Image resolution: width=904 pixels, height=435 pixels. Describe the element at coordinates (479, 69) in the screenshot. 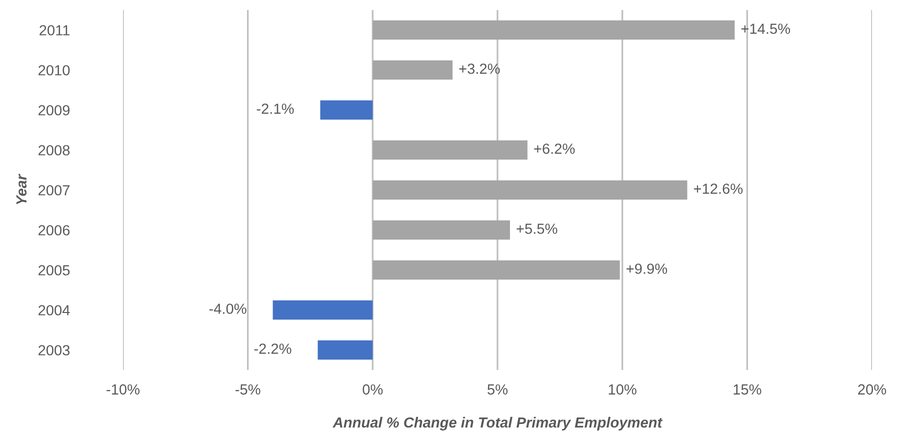

I see `data-label: +3.2%` at that location.